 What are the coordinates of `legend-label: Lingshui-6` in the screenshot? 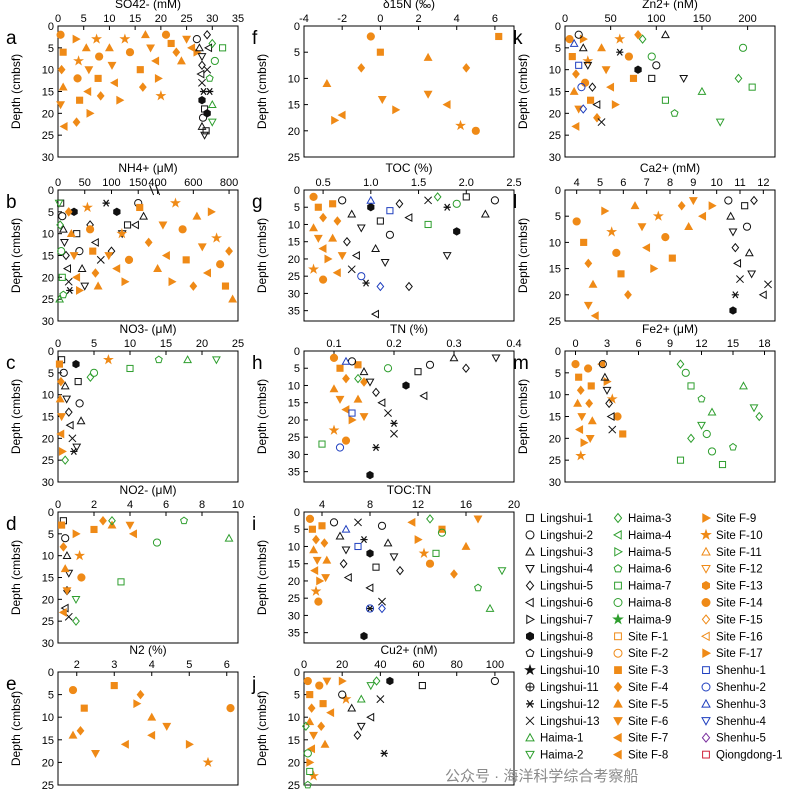 It's located at (566, 604).